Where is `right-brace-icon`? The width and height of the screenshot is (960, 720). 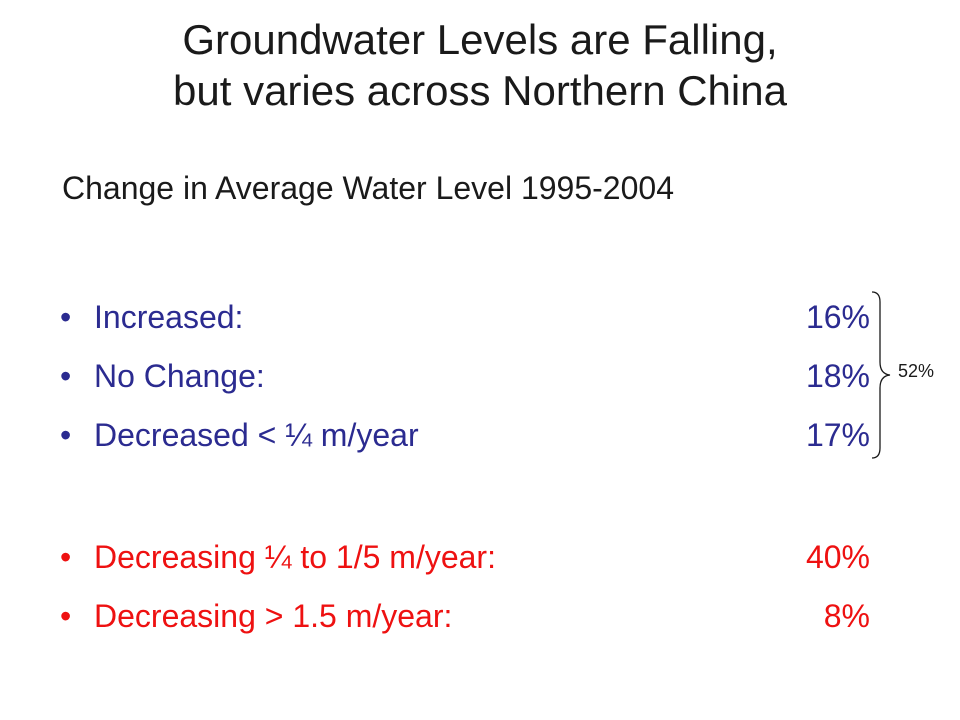 right-brace-icon is located at coordinates (881, 375).